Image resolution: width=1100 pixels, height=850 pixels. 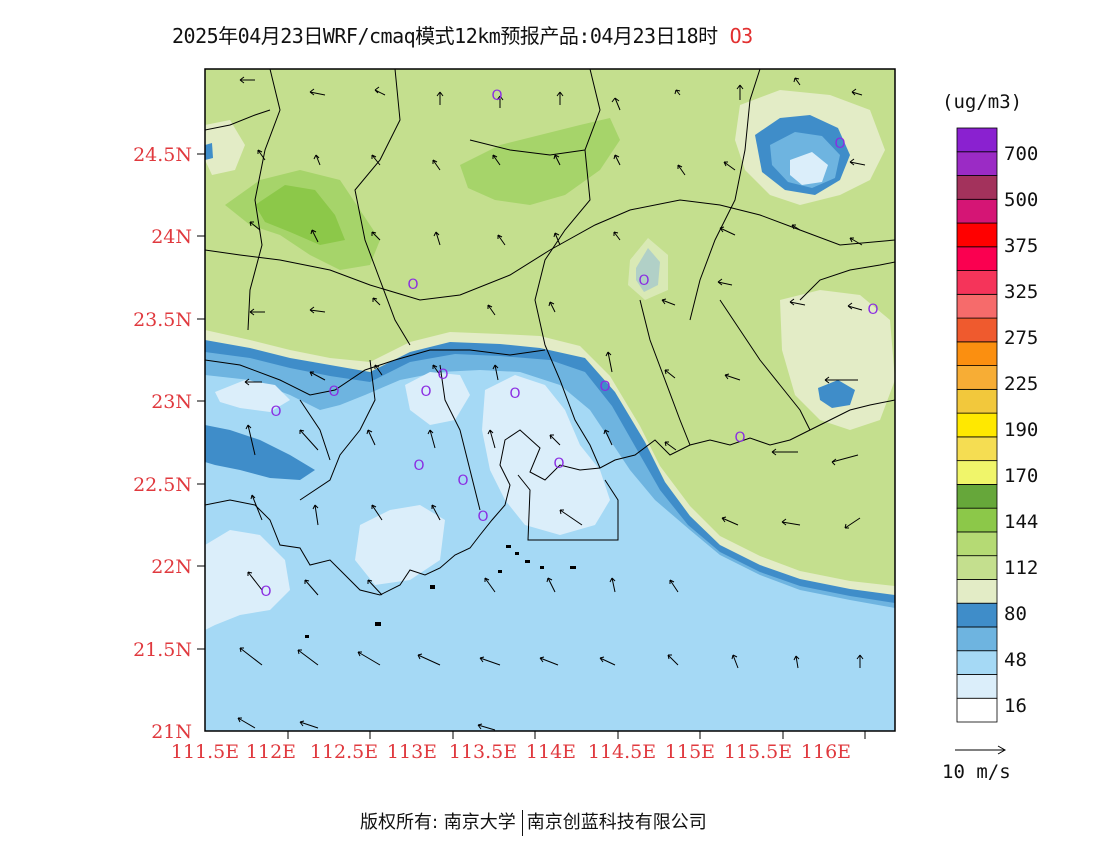 What do you see at coordinates (741, 36) in the screenshot?
I see `title-species: O3` at bounding box center [741, 36].